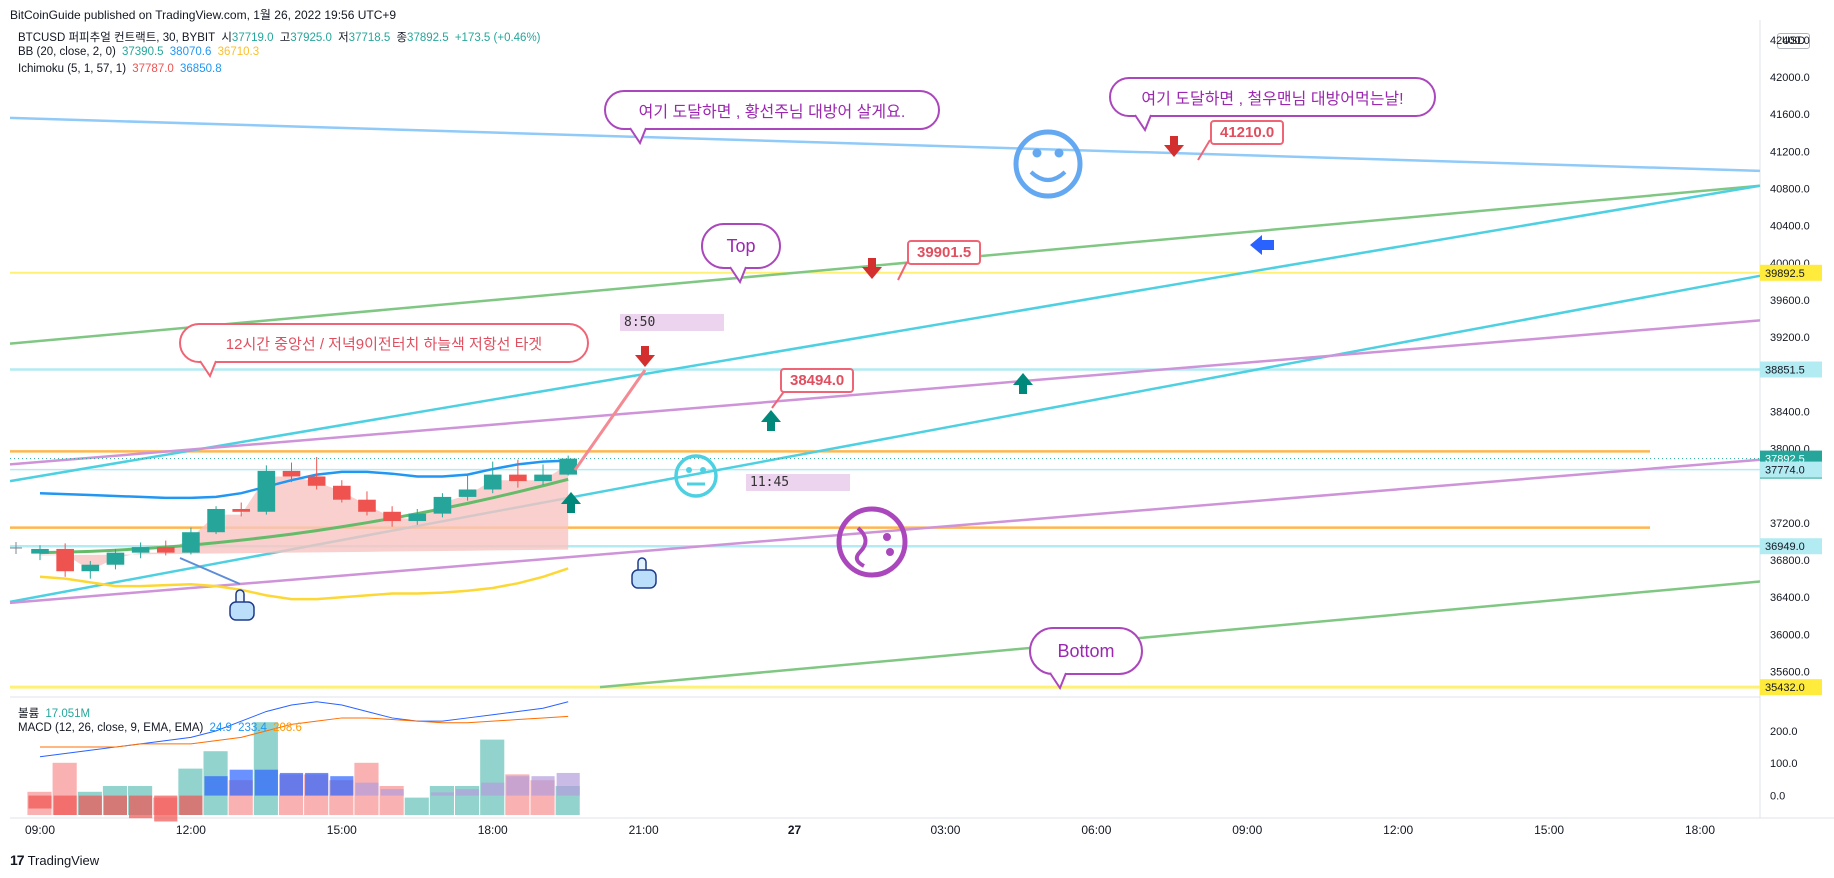 This screenshot has height=878, width=1834. Describe the element at coordinates (1785, 371) in the screenshot. I see `price-axis-label: 38851.5` at that location.